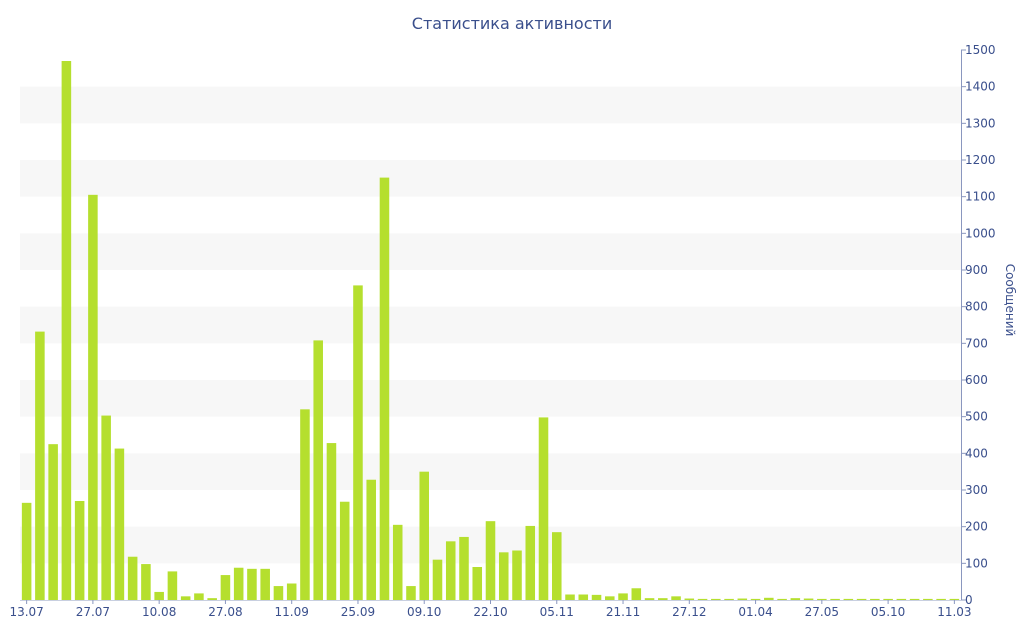 The height and width of the screenshot is (640, 1024). I want to click on y-tick-label: 400, so click(976, 453).